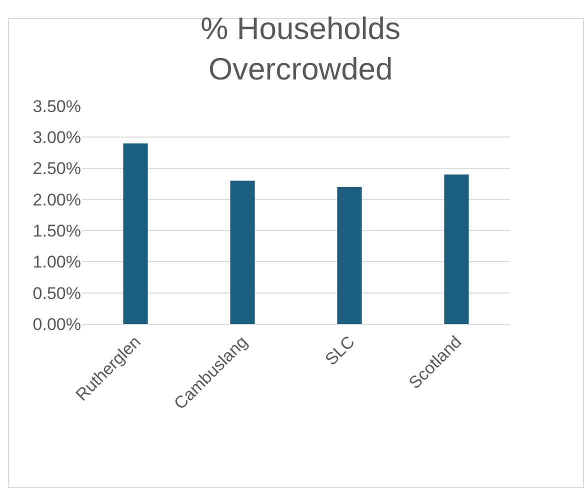 This screenshot has width=586, height=489. Describe the element at coordinates (56, 231) in the screenshot. I see `y-tick-label: 1.50%` at that location.